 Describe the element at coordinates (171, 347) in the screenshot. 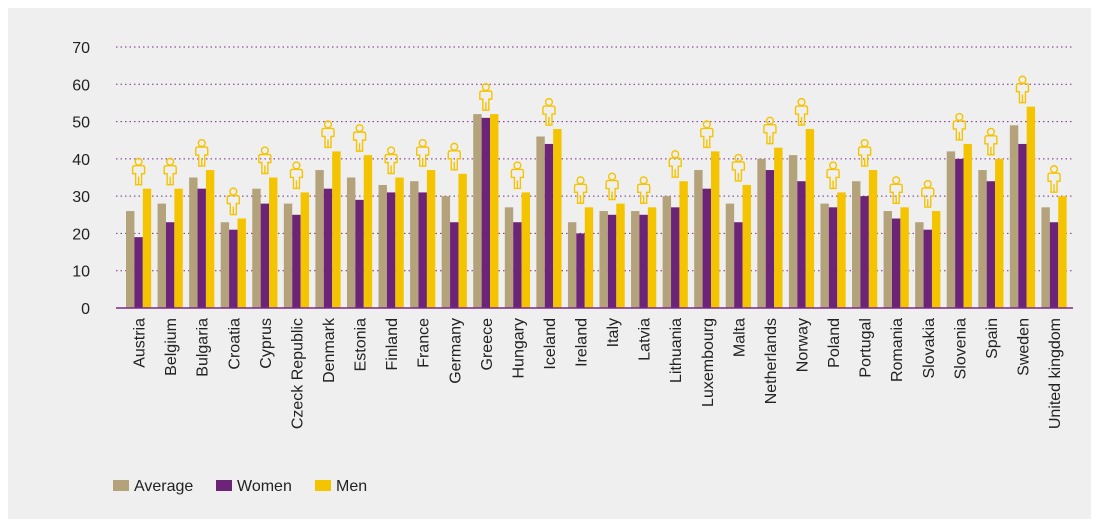

I see `x-tick-label: Belgium` at that location.